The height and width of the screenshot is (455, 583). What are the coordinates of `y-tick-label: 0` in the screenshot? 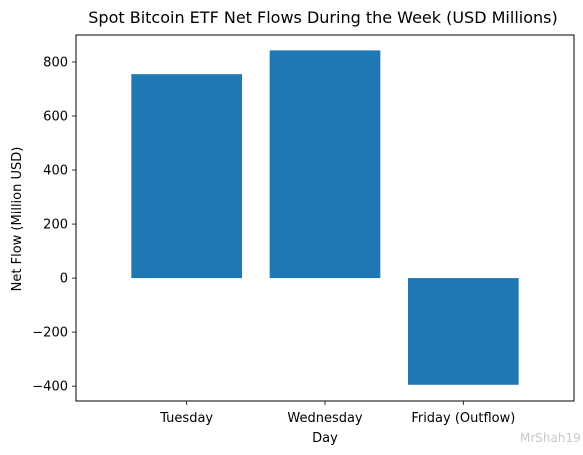 It's located at (64, 279).